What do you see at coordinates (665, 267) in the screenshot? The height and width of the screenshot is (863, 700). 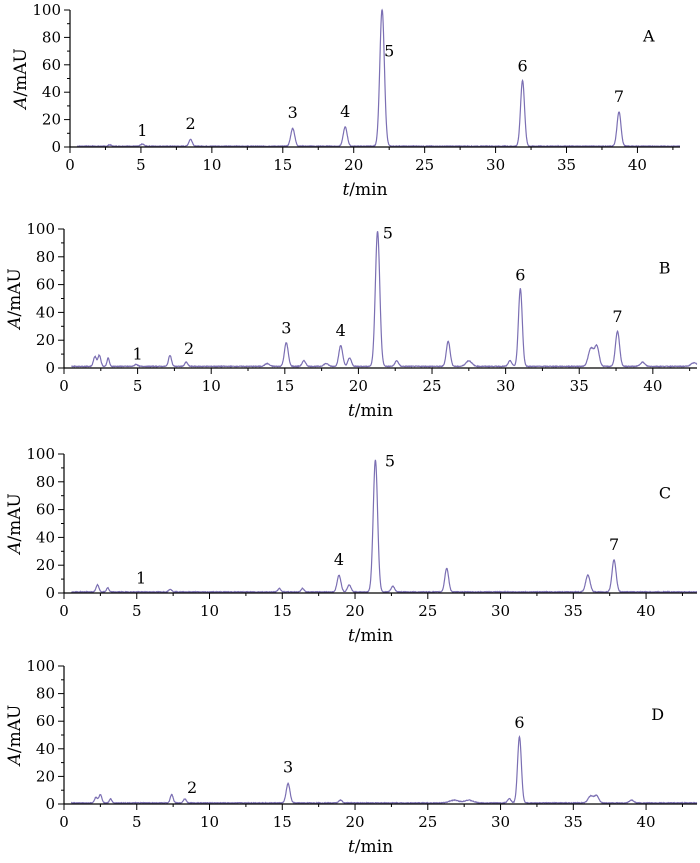 I see `panel-letter: B` at bounding box center [665, 267].